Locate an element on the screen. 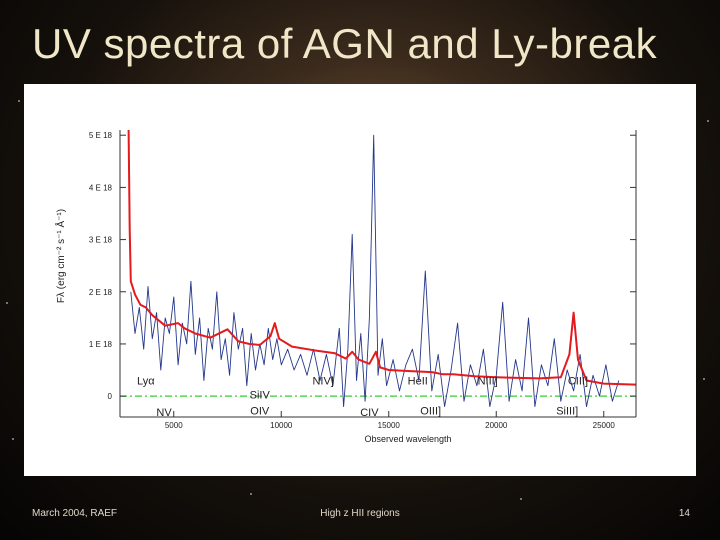 The width and height of the screenshot is (720, 540). x-tick-label: 25000 is located at coordinates (604, 425).